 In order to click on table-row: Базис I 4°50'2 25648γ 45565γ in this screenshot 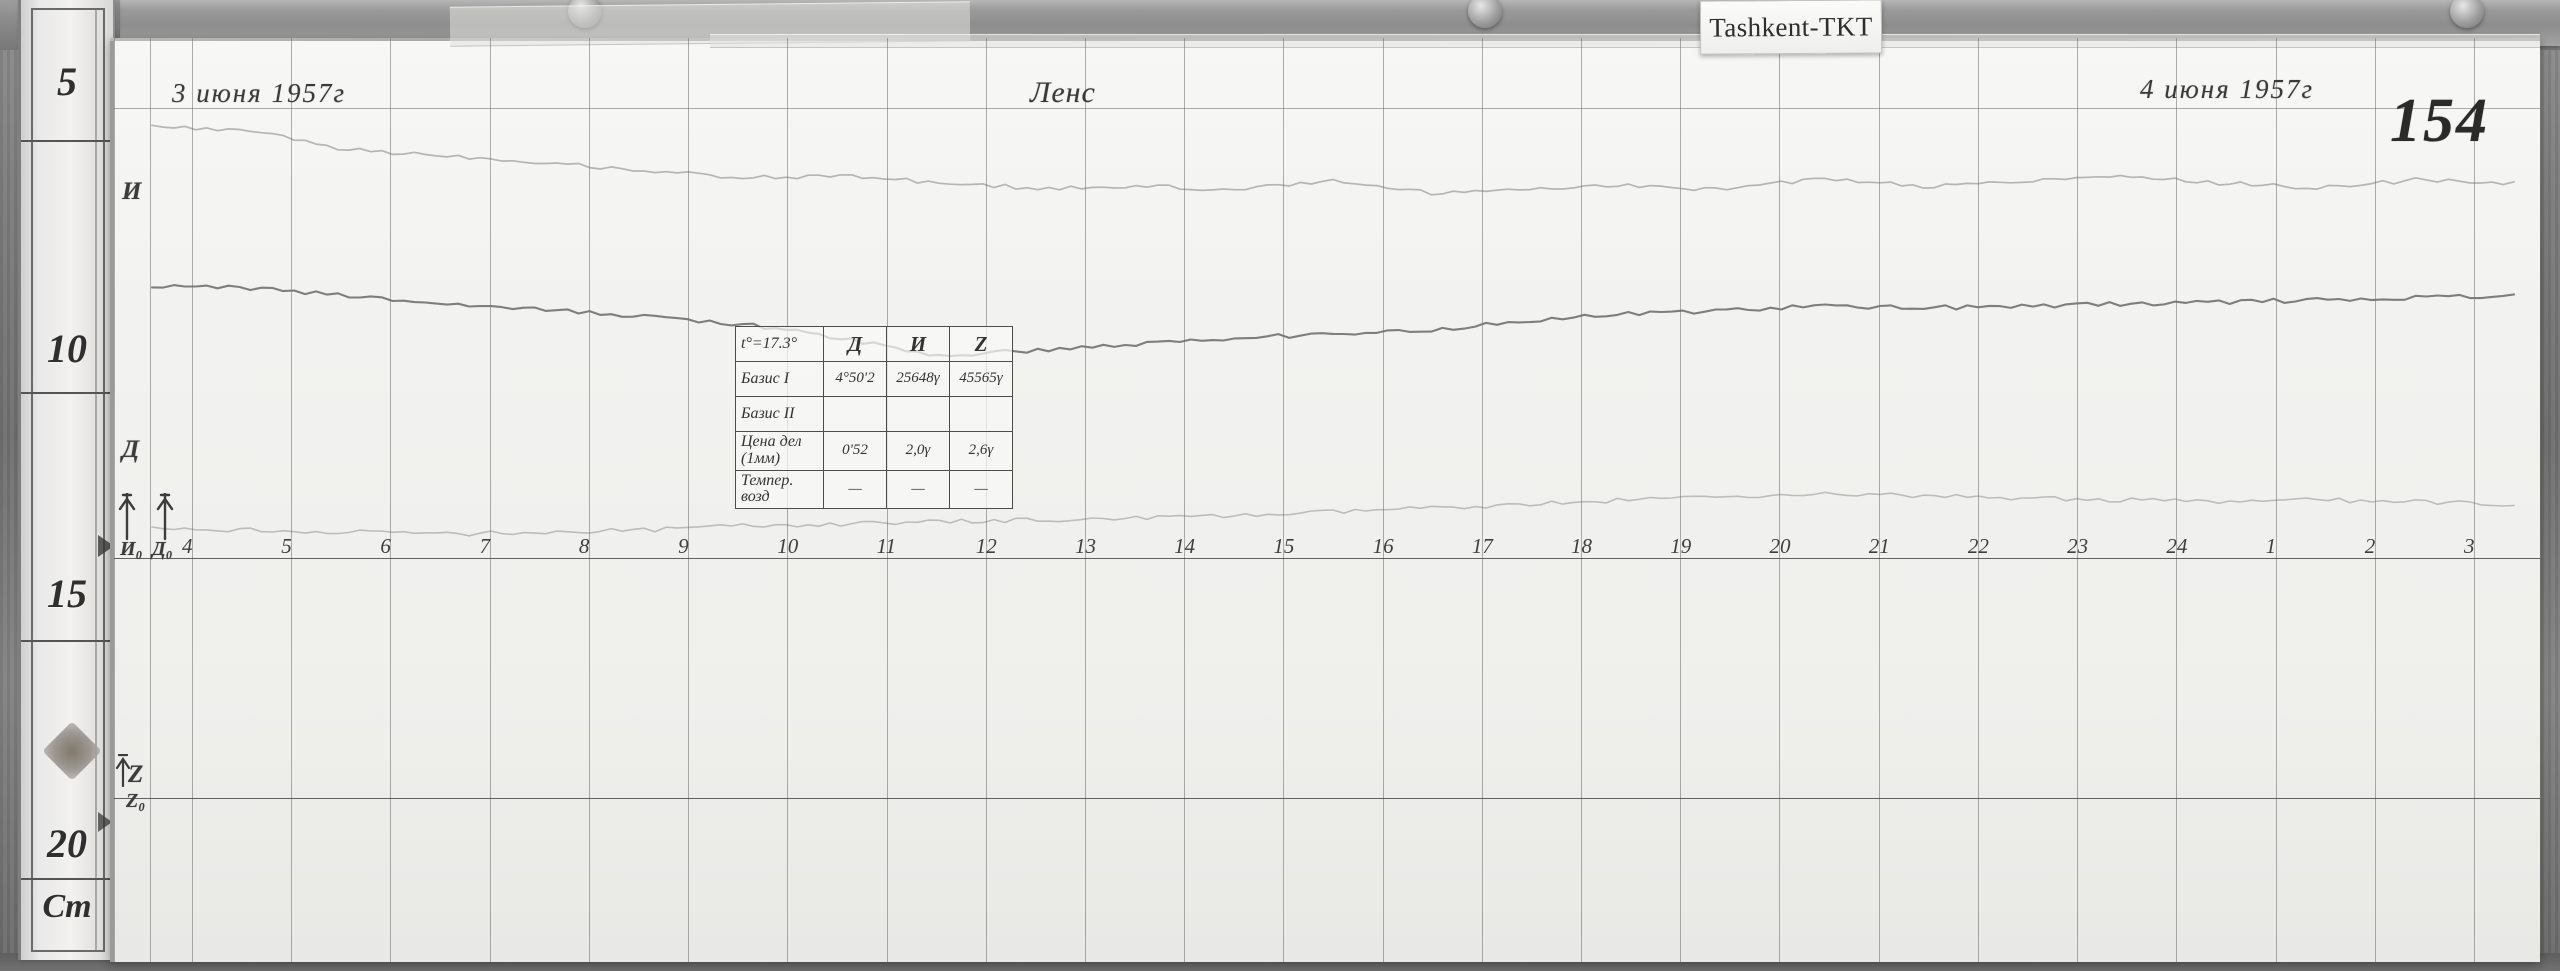, I will do `click(874, 379)`.